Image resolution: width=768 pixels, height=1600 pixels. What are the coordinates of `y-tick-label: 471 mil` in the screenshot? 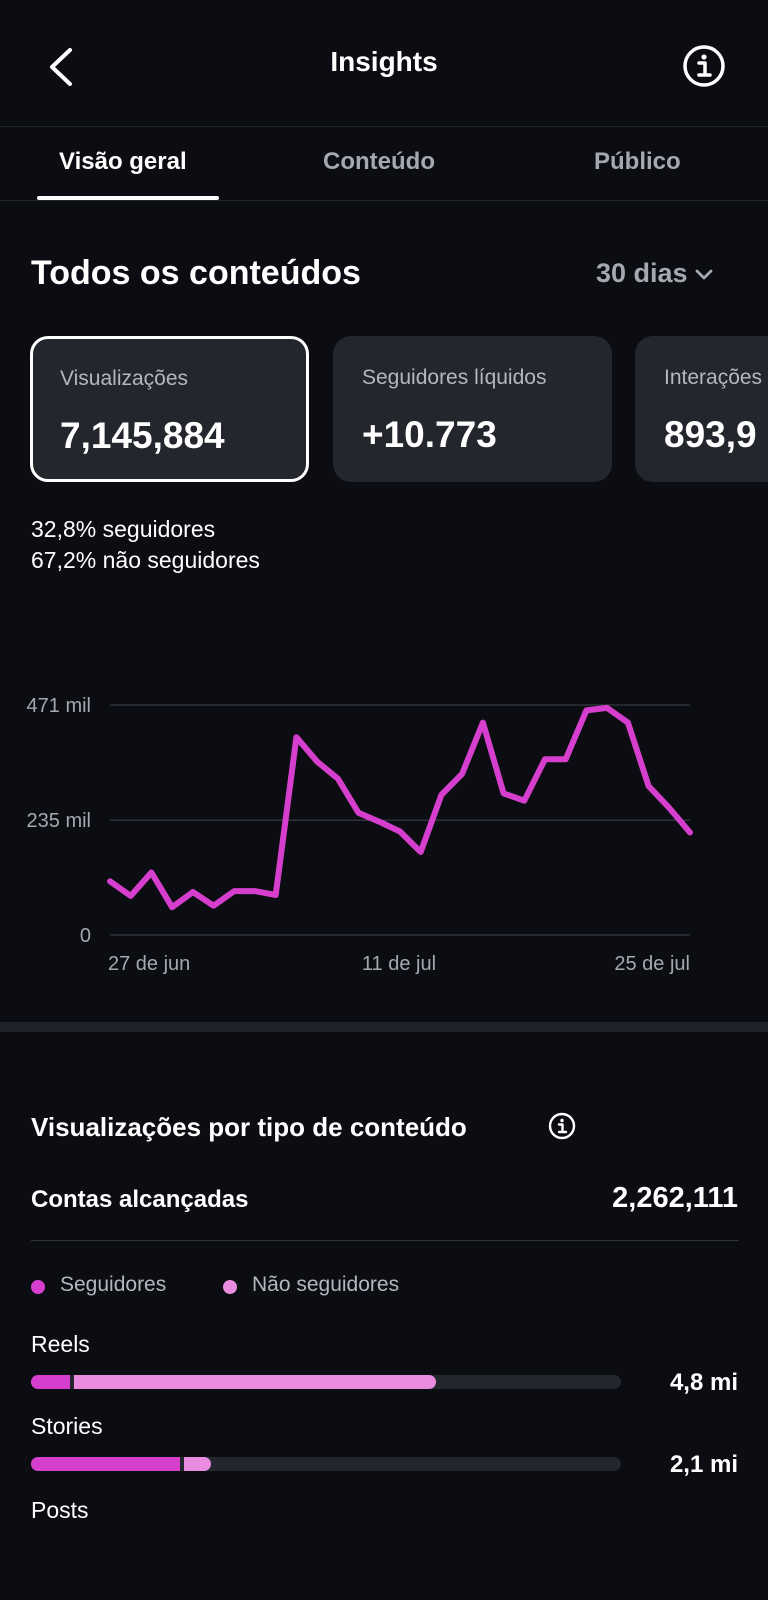 It's located at (59, 706).